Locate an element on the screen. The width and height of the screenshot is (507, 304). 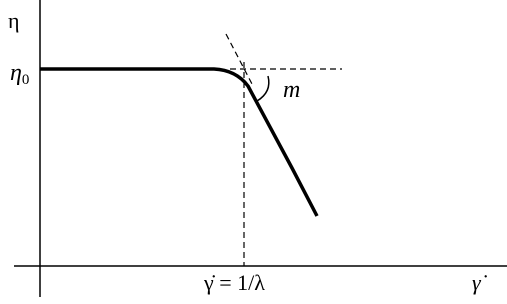
x-marker-label: γ̇ = 1/λ is located at coordinates (234, 282).